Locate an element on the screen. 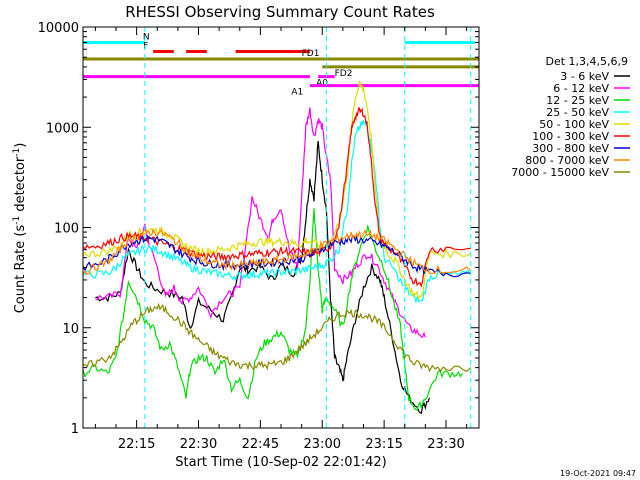  y-tick-label: 1 is located at coordinates (75, 429).